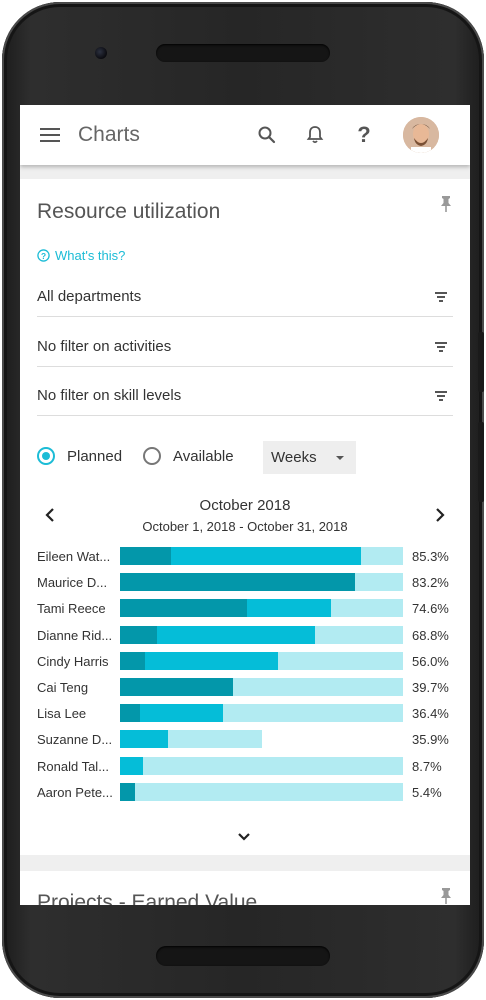  I want to click on chart-row: Cai Teng 39.7%, so click(245, 688).